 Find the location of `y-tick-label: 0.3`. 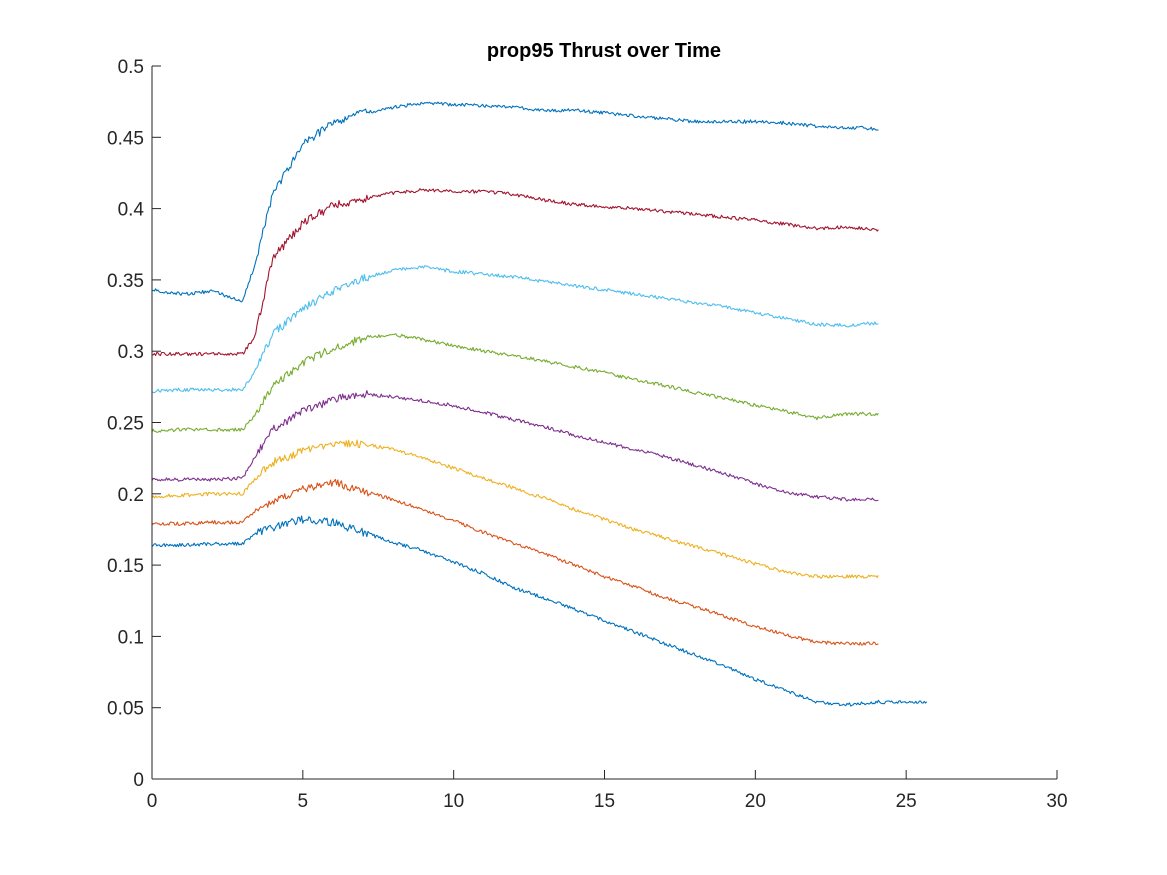

y-tick-label: 0.3 is located at coordinates (131, 352).